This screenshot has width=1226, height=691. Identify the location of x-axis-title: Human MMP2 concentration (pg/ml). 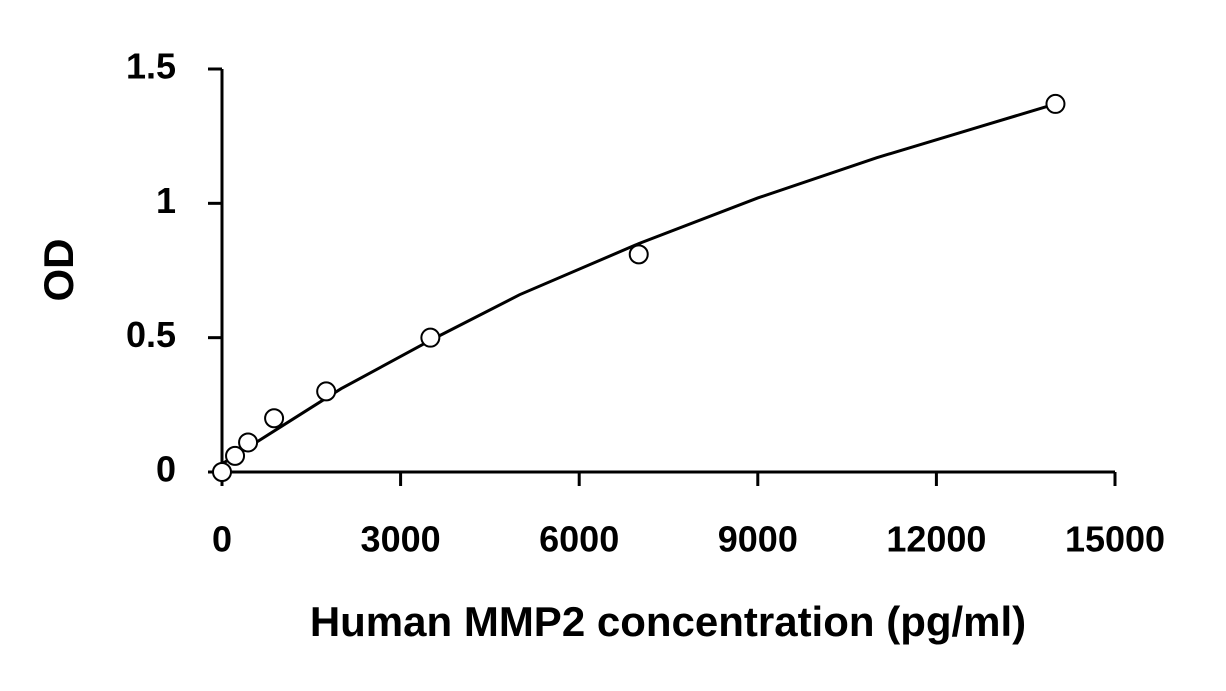
(668, 621).